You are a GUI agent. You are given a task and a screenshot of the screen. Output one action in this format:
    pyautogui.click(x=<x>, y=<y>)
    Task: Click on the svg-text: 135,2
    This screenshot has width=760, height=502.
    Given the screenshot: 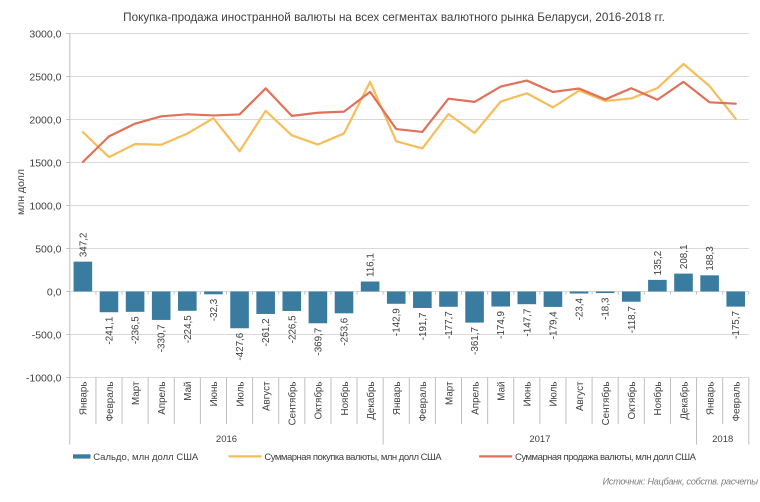 What is the action you would take?
    pyautogui.click(x=658, y=263)
    